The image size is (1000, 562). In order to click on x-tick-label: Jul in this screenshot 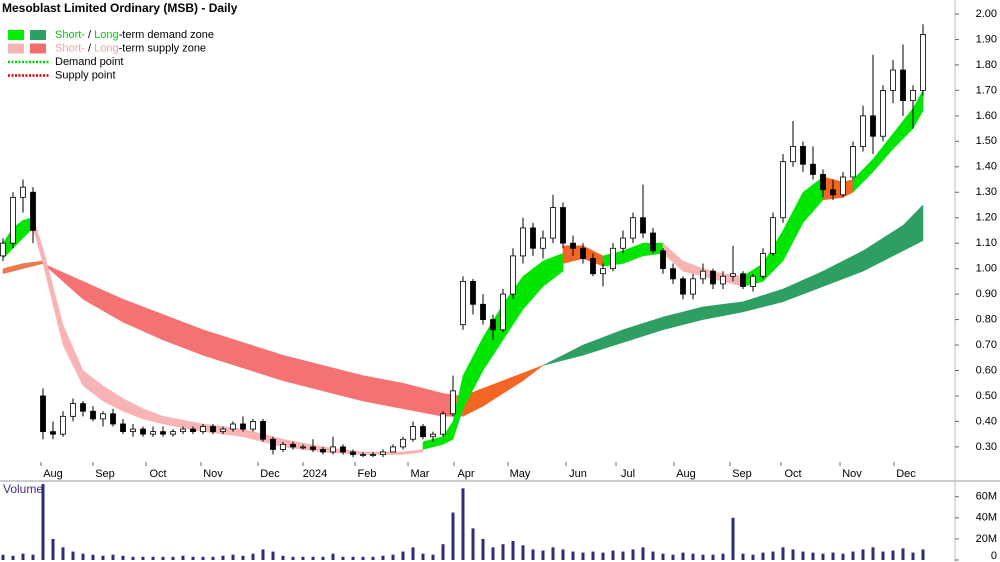, I will do `click(628, 474)`.